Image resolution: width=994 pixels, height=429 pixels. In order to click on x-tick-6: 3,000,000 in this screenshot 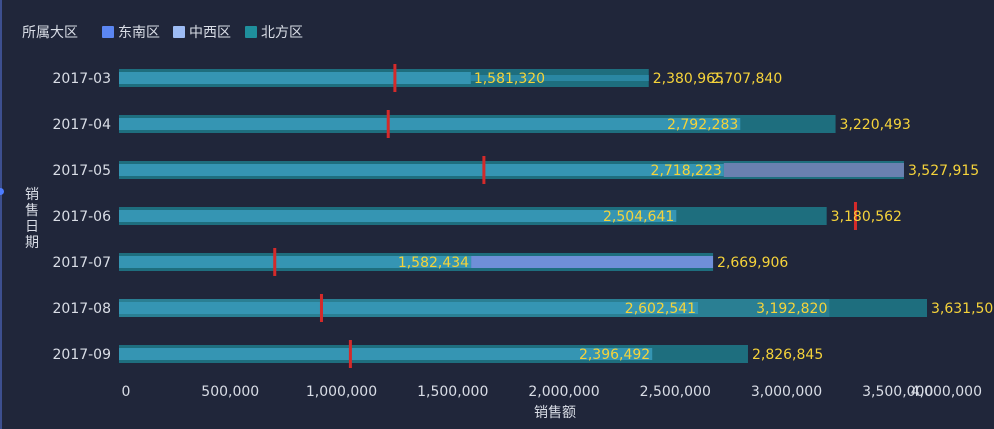, I will do `click(786, 392)`.